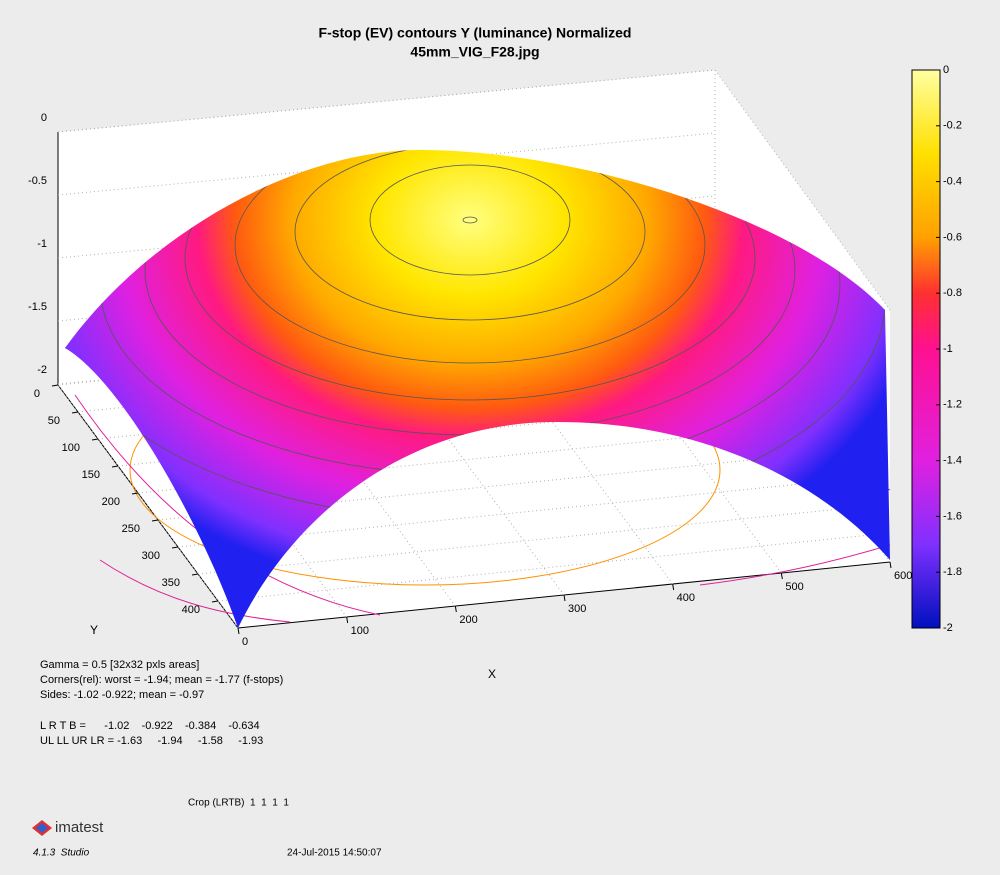 Image resolution: width=1000 pixels, height=875 pixels. I want to click on z-tick-label: 0, so click(44, 118).